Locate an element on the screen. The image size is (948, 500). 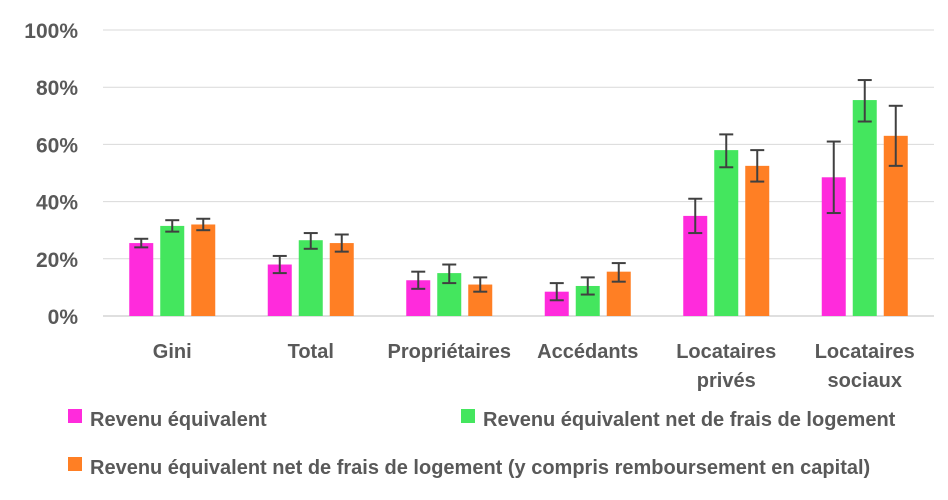
x-category-label: Gini is located at coordinates (172, 352).